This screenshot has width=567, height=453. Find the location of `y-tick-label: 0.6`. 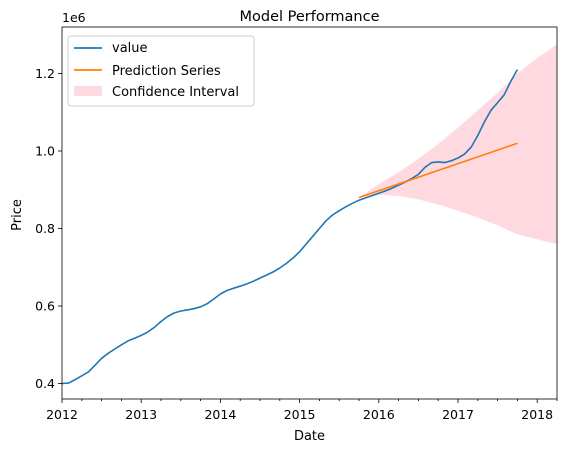

y-tick-label: 0.6 is located at coordinates (45, 306).